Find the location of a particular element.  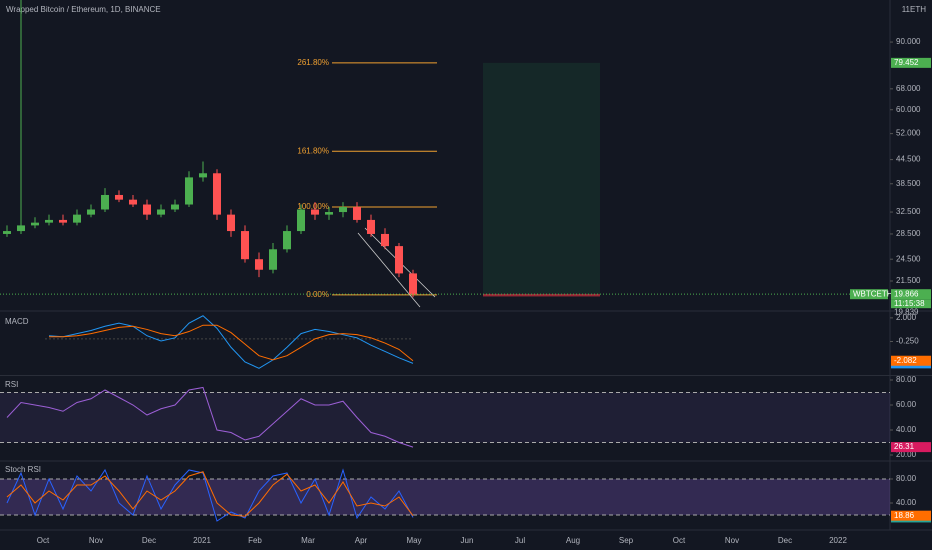

countdown-label: 11:15:38 is located at coordinates (909, 303).